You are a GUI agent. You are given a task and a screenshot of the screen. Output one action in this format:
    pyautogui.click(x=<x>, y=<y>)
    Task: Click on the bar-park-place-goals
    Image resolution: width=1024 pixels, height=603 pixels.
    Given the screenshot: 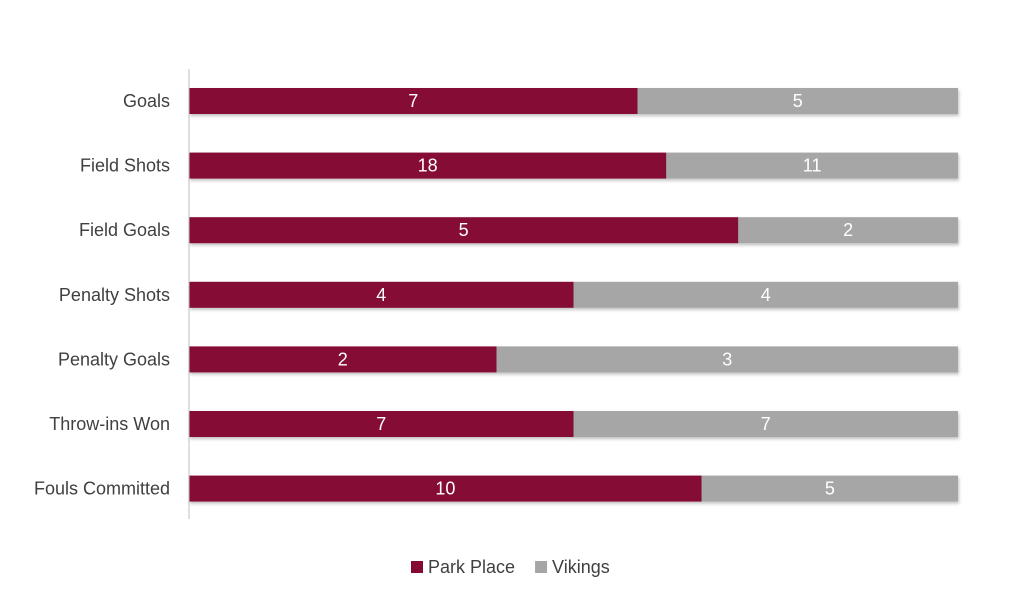 What is the action you would take?
    pyautogui.click(x=413, y=101)
    